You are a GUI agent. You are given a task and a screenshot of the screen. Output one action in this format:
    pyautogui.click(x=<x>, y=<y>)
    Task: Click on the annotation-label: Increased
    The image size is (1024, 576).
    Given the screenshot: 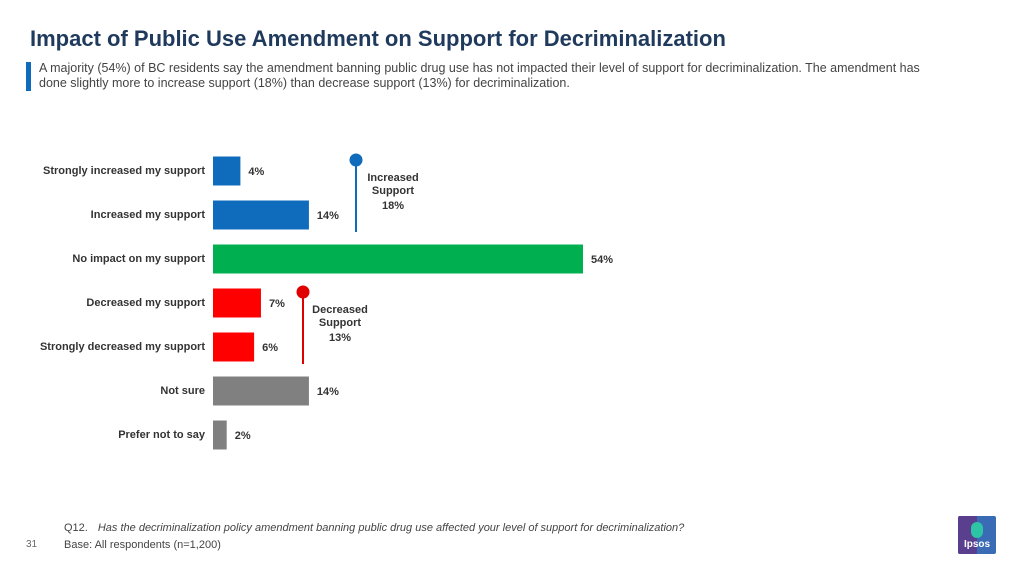 What is the action you would take?
    pyautogui.click(x=392, y=178)
    